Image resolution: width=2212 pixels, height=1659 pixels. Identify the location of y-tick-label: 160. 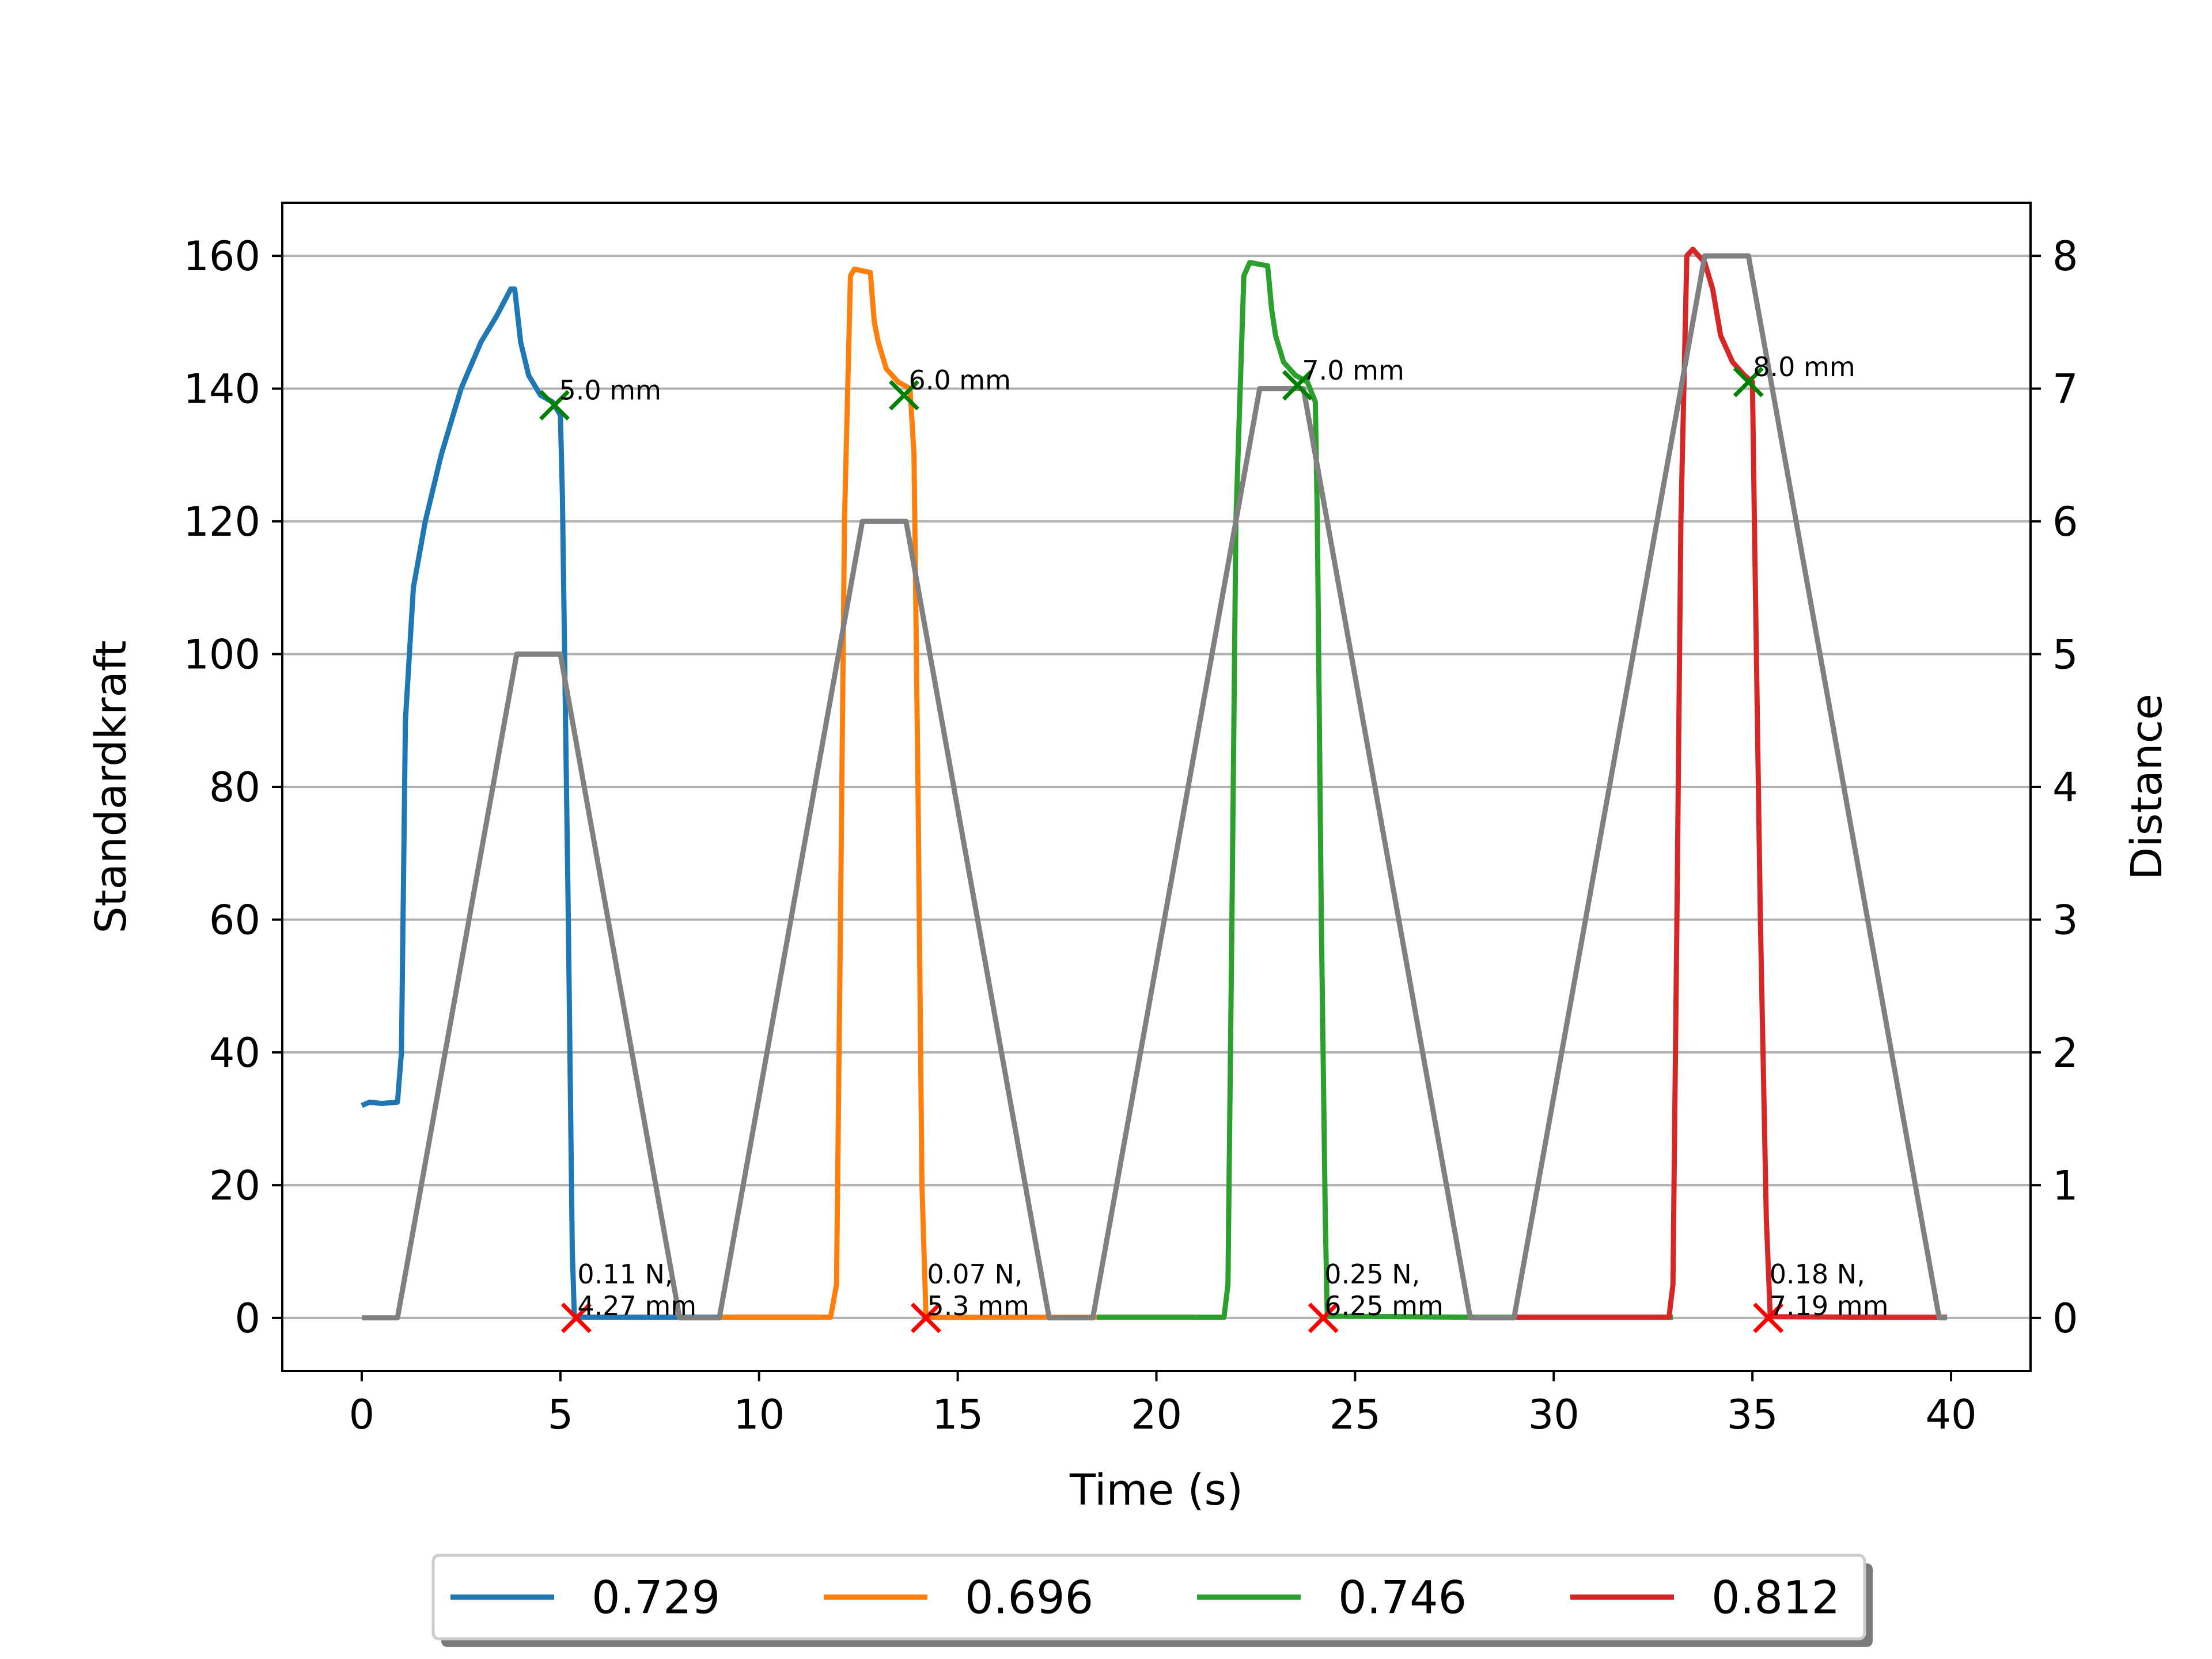
(221, 256).